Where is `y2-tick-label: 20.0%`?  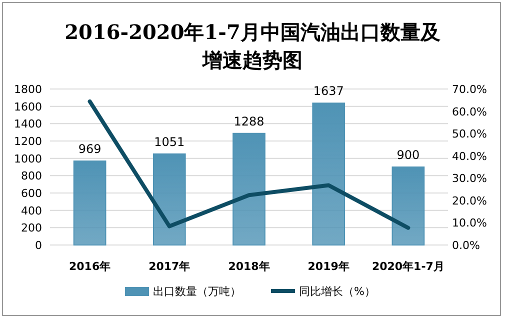
y2-tick-label: 20.0% is located at coordinates (469, 201).